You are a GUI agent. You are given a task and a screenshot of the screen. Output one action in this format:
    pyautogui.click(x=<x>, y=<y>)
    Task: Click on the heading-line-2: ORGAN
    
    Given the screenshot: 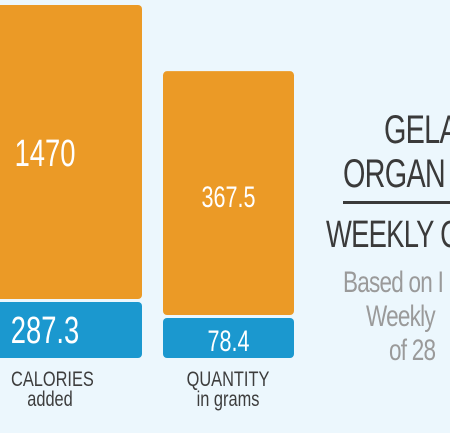 What is the action you would take?
    pyautogui.click(x=394, y=174)
    